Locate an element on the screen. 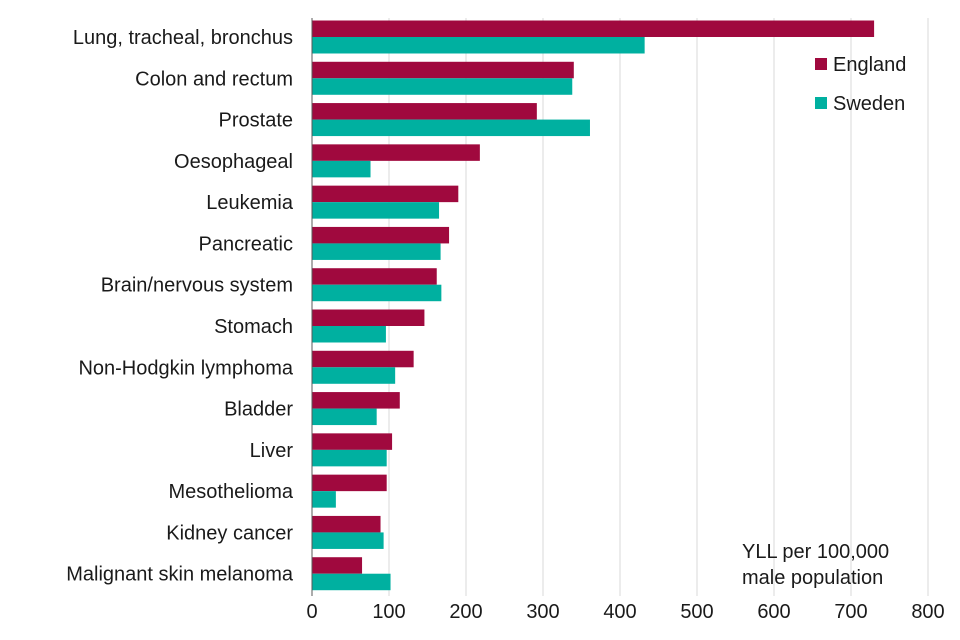 Image resolution: width=960 pixels, height=640 pixels. legend-label-england: England is located at coordinates (869, 65).